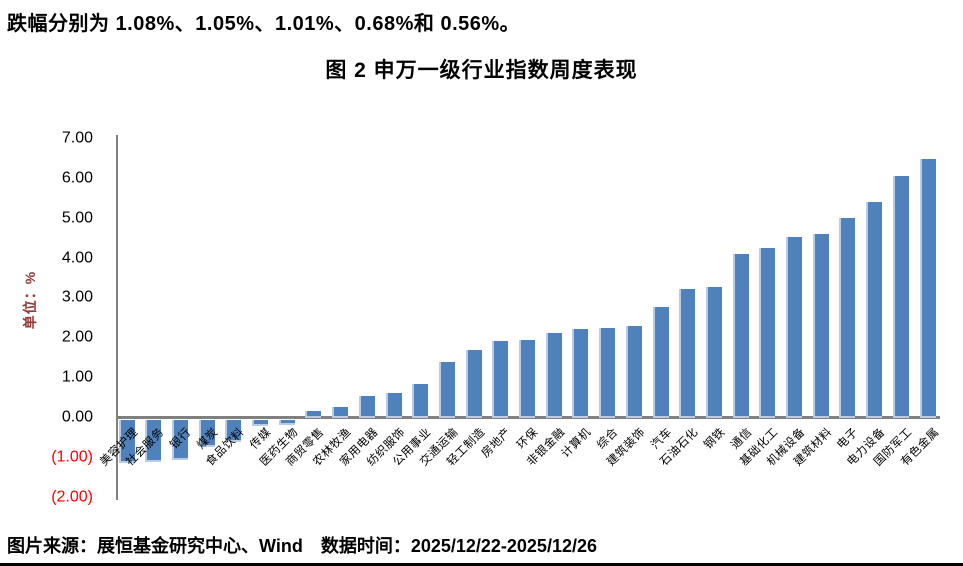  I want to click on y-axis-tick-label: 4.00, so click(77, 258).